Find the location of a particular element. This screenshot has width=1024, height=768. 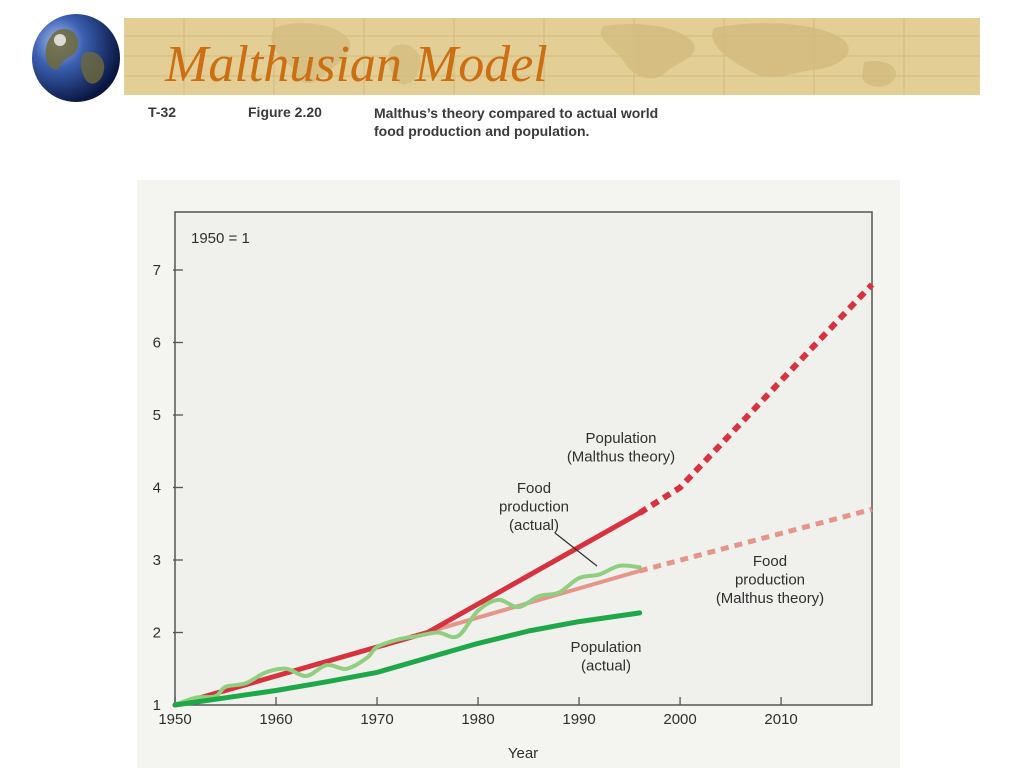

series-projection-population_malthus is located at coordinates (756, 399).